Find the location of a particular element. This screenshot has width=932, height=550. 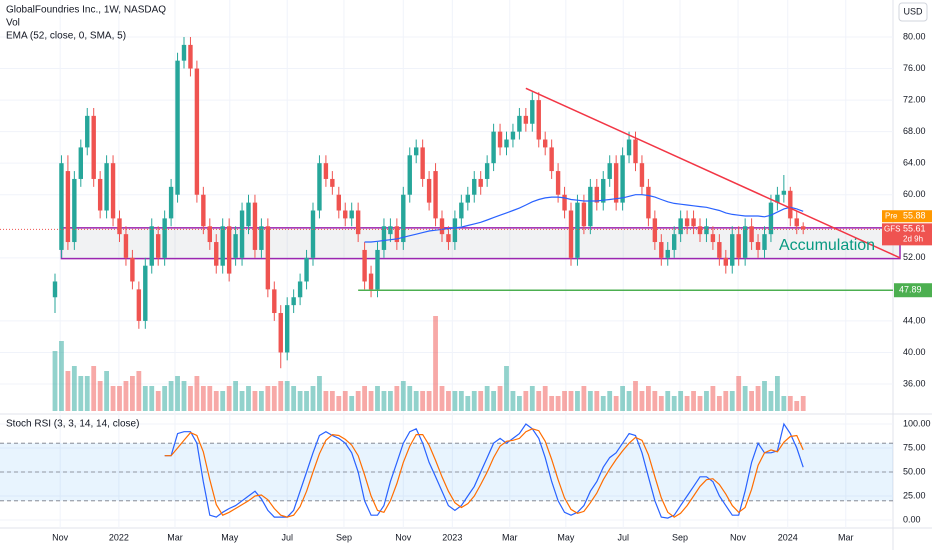

last-value: 55.61 is located at coordinates (914, 229).